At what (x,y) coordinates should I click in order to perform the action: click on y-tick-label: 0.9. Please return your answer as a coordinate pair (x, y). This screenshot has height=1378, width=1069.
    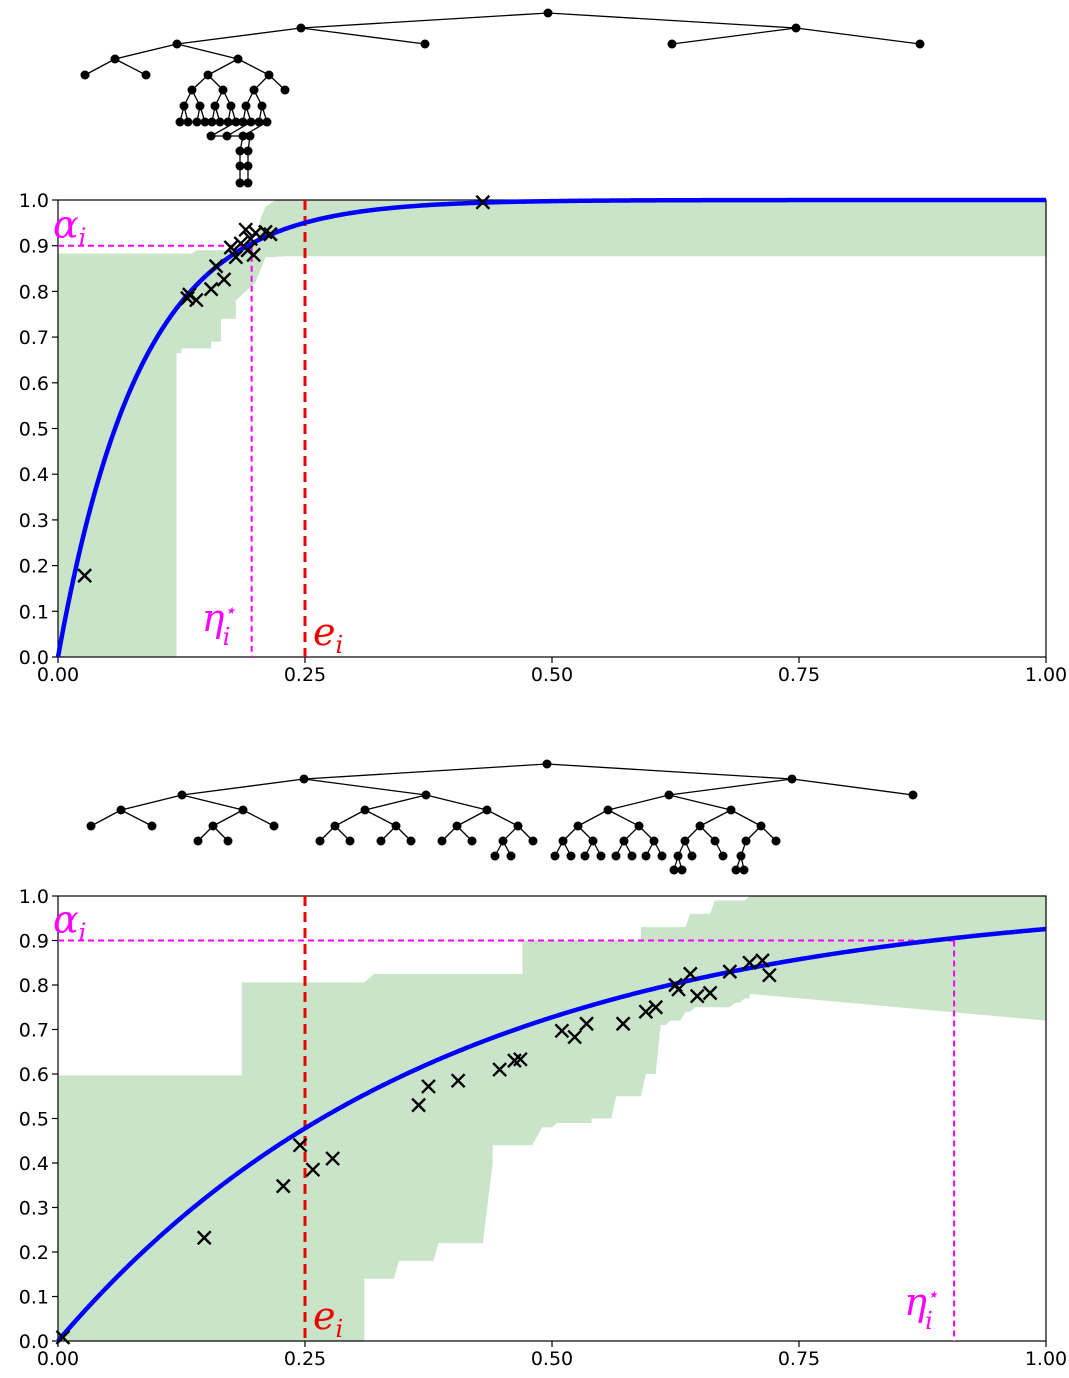
    Looking at the image, I should click on (34, 247).